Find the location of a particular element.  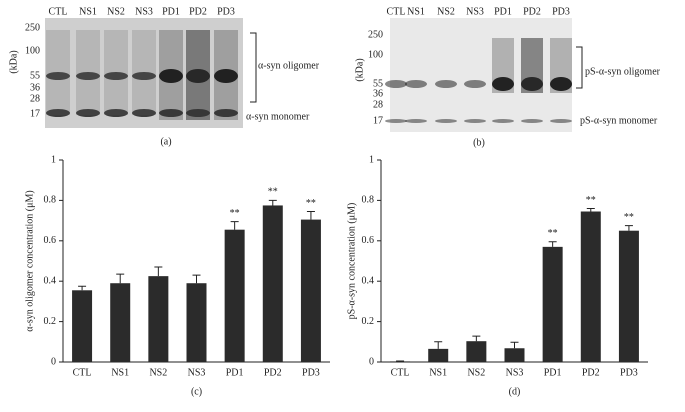

x-tick-label: NS1 is located at coordinates (438, 372).